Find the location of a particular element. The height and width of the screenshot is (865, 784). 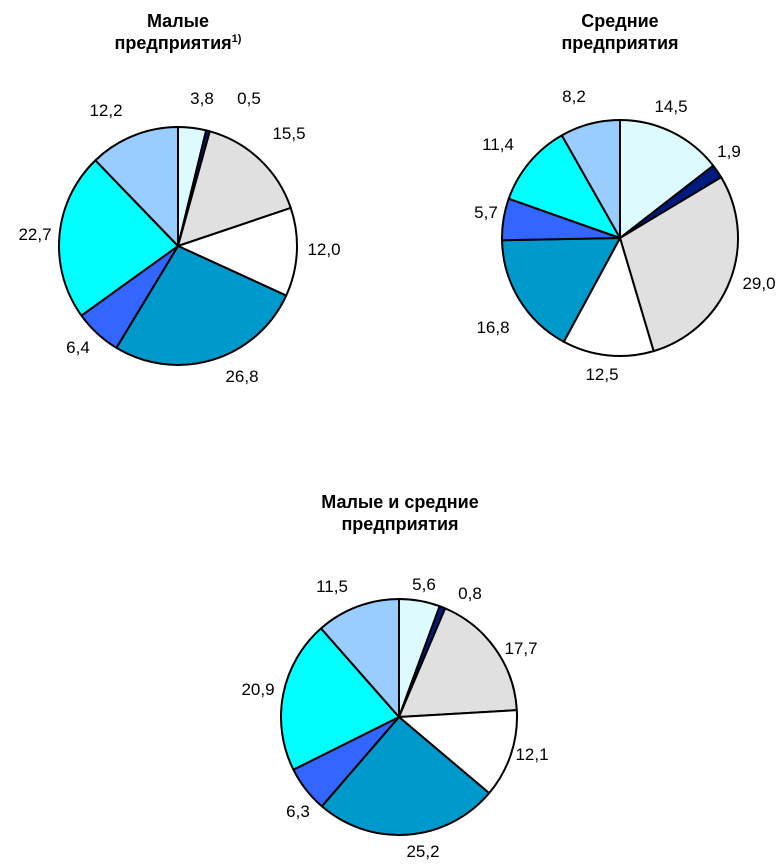

data-label-sme-1: 5,6 is located at coordinates (424, 584).